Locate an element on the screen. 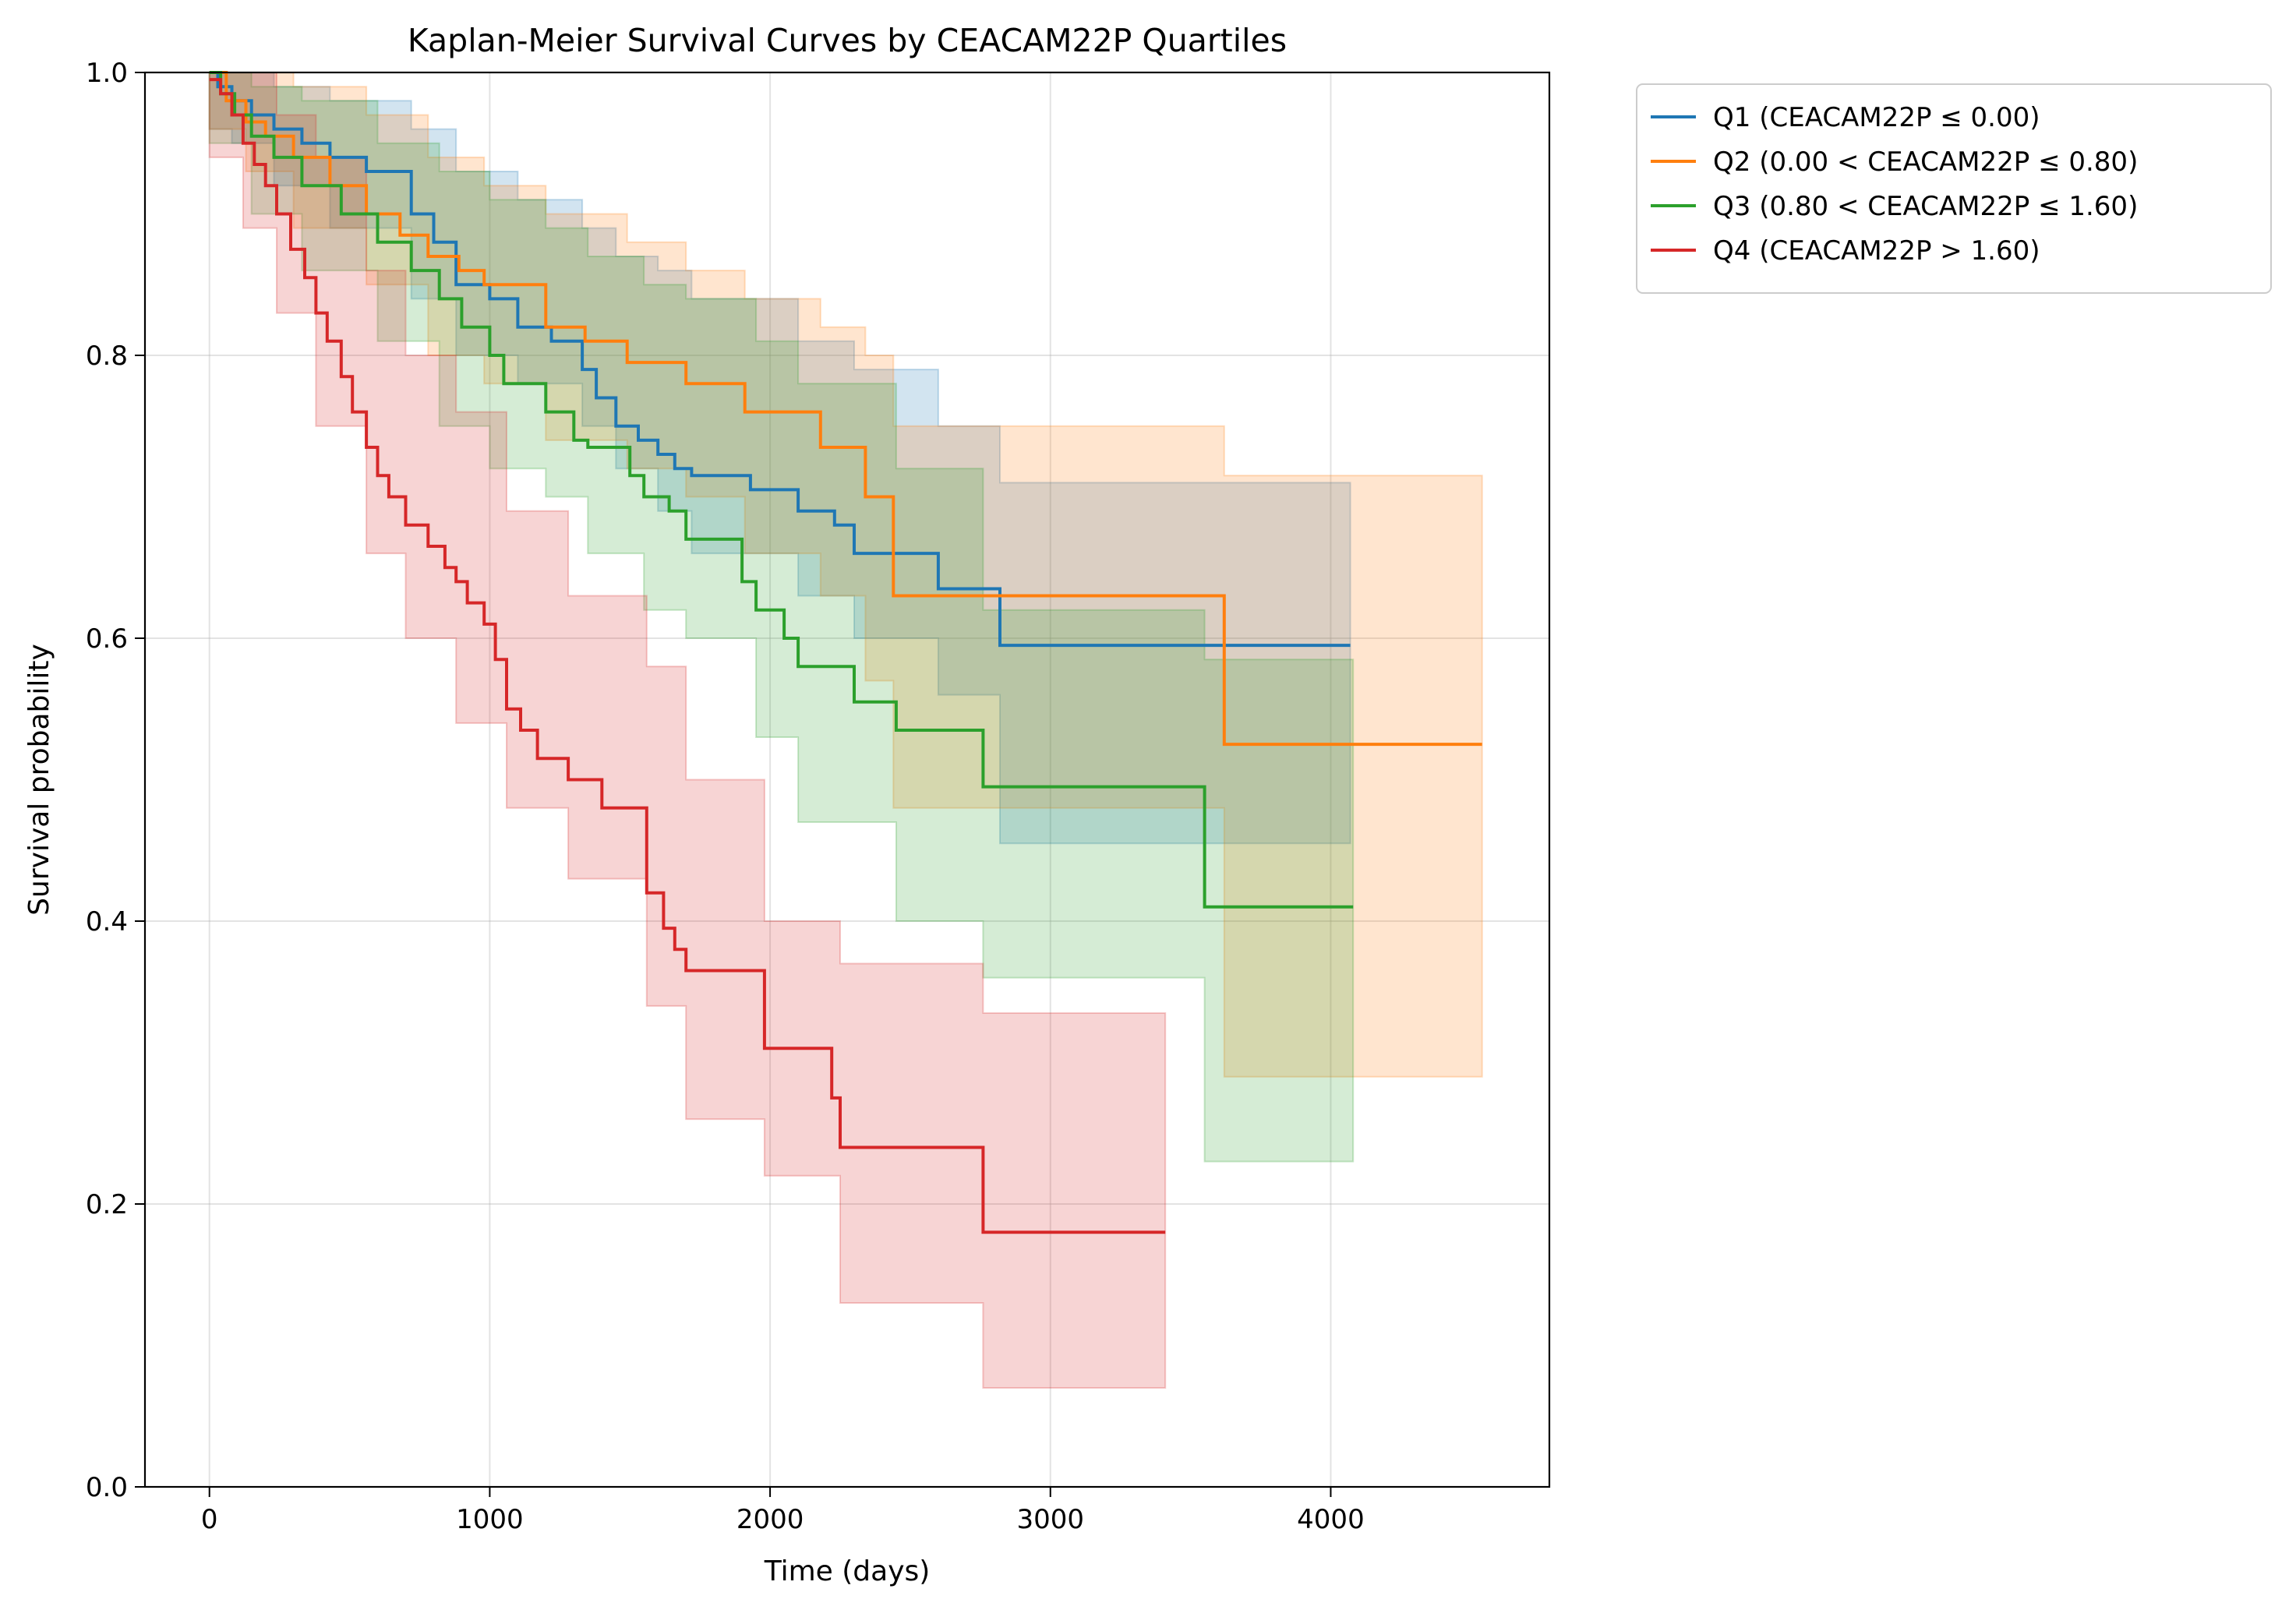 The width and height of the screenshot is (2296, 1610). y-tick-label: 0.6 is located at coordinates (107, 639).